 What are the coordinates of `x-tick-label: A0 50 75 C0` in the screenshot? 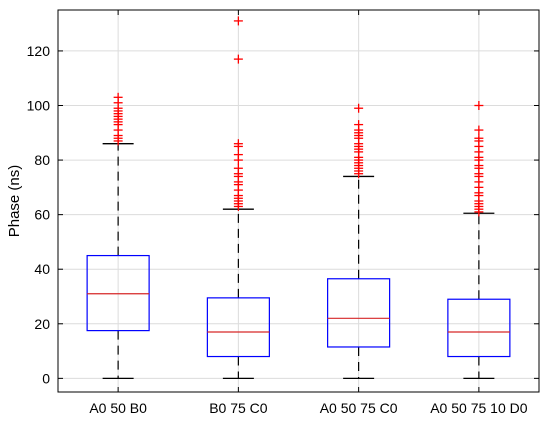 It's located at (359, 408).